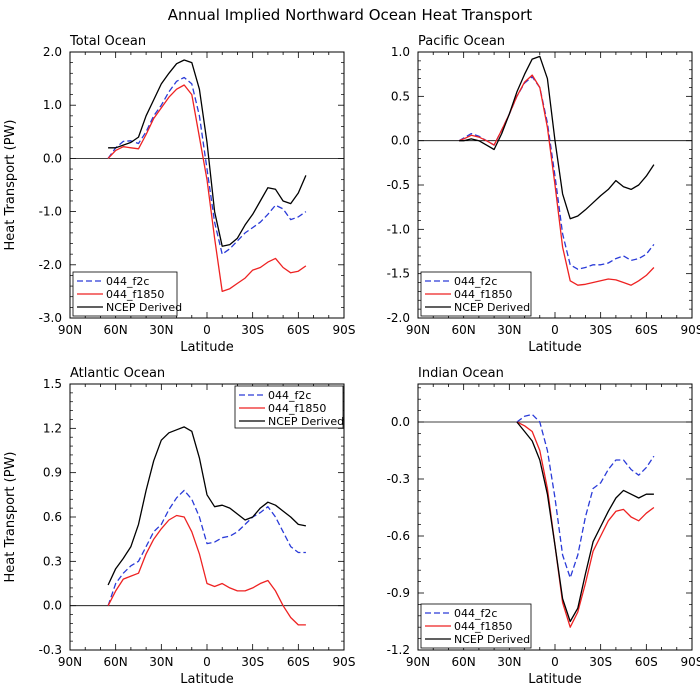  Describe the element at coordinates (398, 536) in the screenshot. I see `y-tick-label: -0.6` at that location.